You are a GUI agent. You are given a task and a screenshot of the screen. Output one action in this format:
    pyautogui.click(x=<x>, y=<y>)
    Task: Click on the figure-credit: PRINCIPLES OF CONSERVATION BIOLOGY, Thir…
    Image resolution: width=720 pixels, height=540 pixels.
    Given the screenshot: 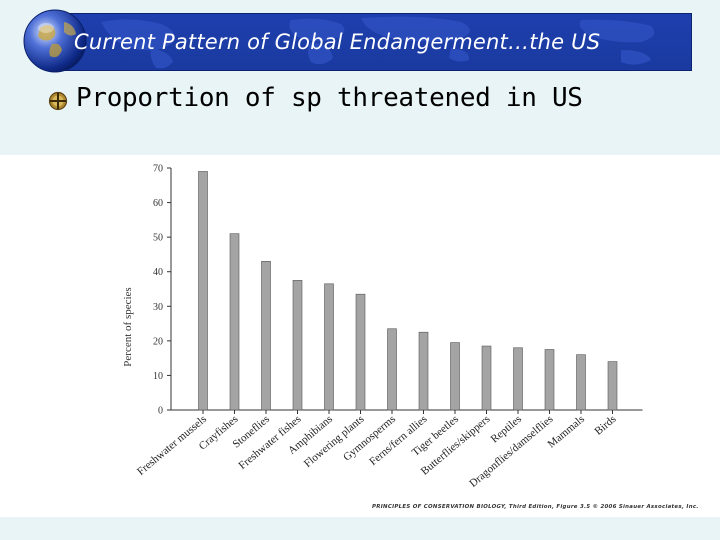 What is the action you would take?
    pyautogui.click(x=535, y=507)
    